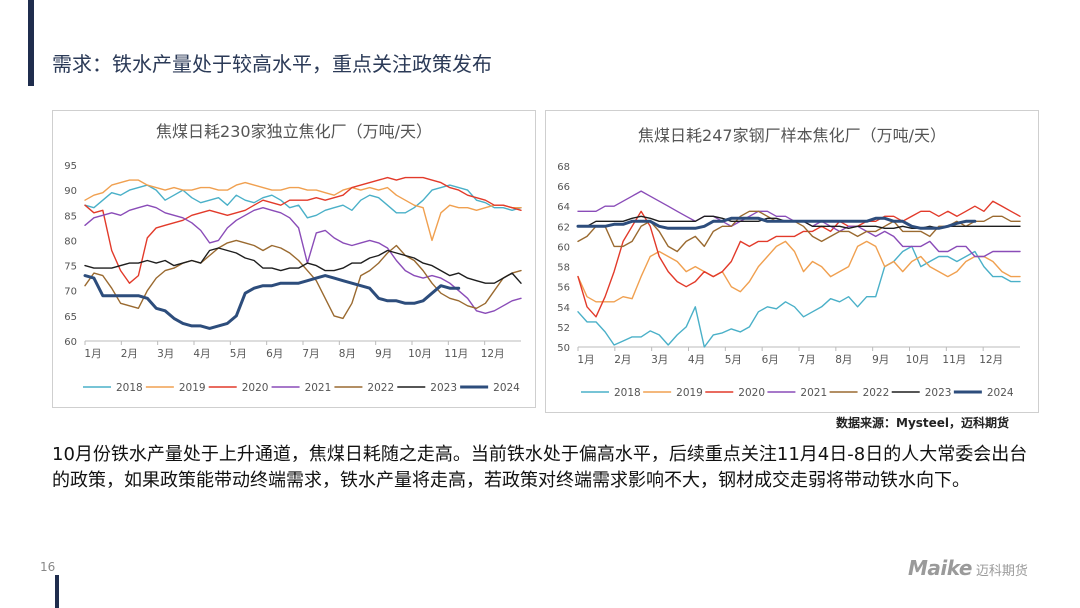  I want to click on chart-title: 焦煤日耗247家钢厂样本焦化厂（万吨/天）, so click(792, 135).